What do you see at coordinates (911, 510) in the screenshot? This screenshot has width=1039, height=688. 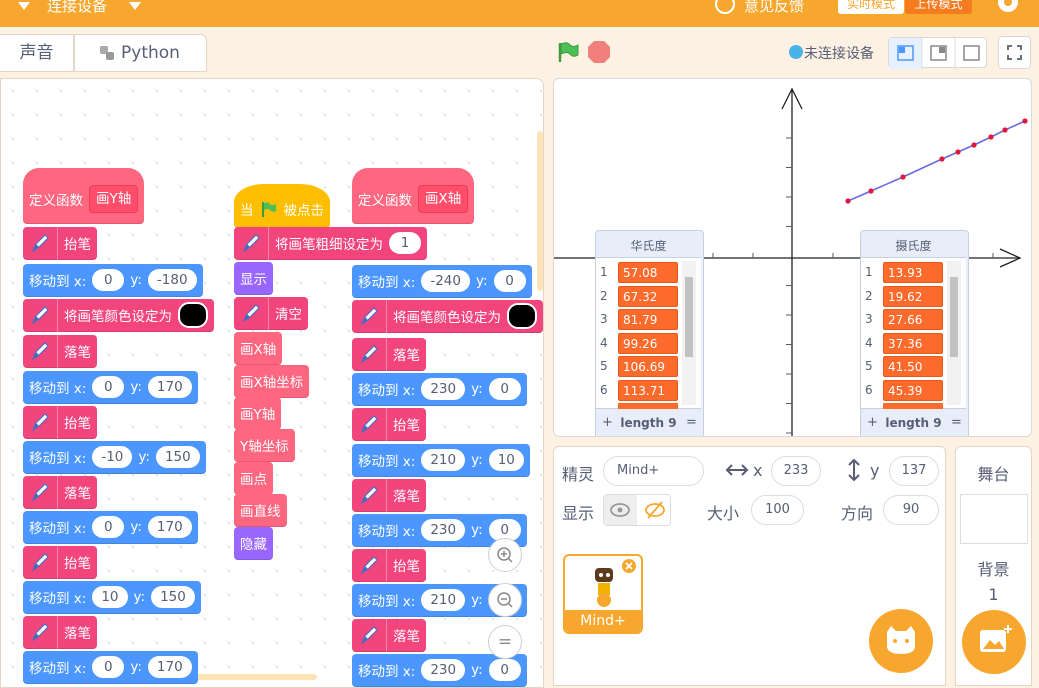 I see `direction-input: 90` at bounding box center [911, 510].